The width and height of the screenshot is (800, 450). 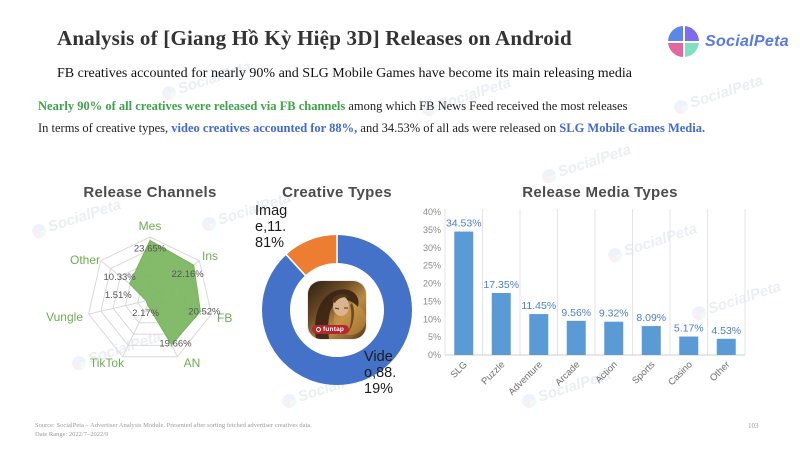 I want to click on bar-y-tick-label: 10%, so click(x=432, y=319).